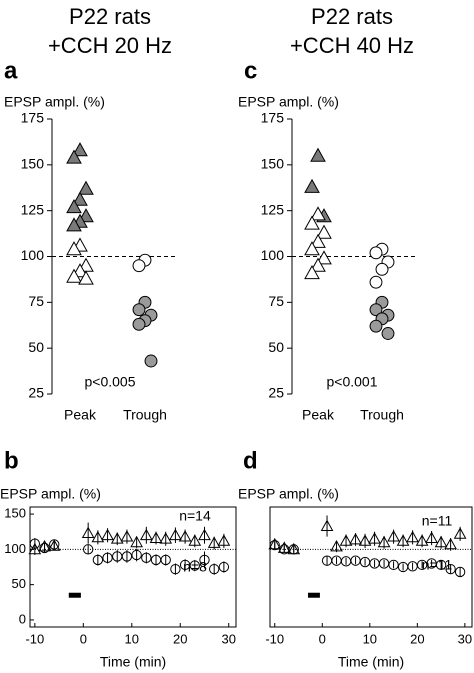 This screenshot has width=474, height=673. I want to click on panel-letter: c, so click(250, 70).